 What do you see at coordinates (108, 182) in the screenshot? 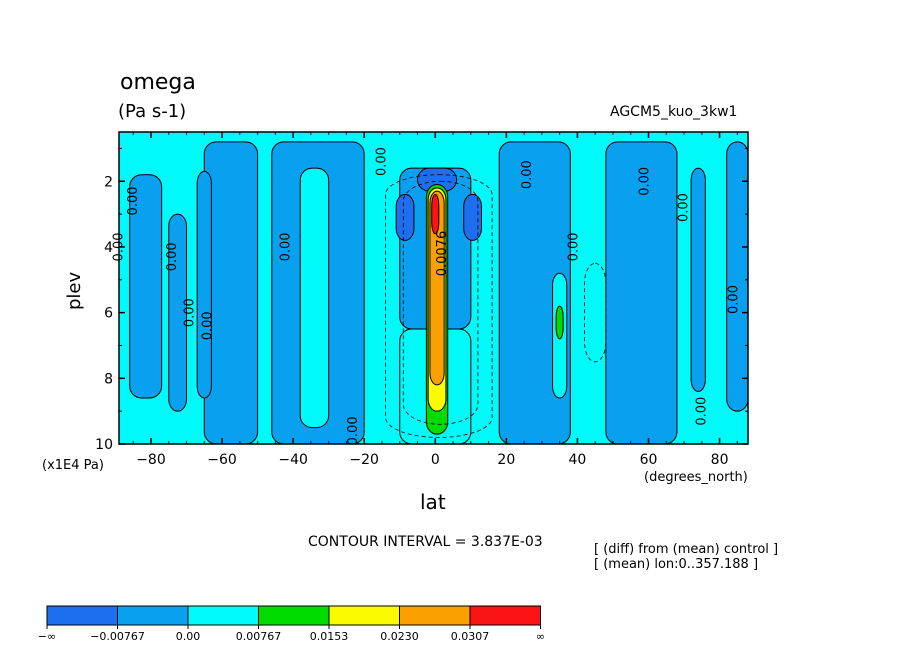
I see `y-tick-label: 2` at bounding box center [108, 182].